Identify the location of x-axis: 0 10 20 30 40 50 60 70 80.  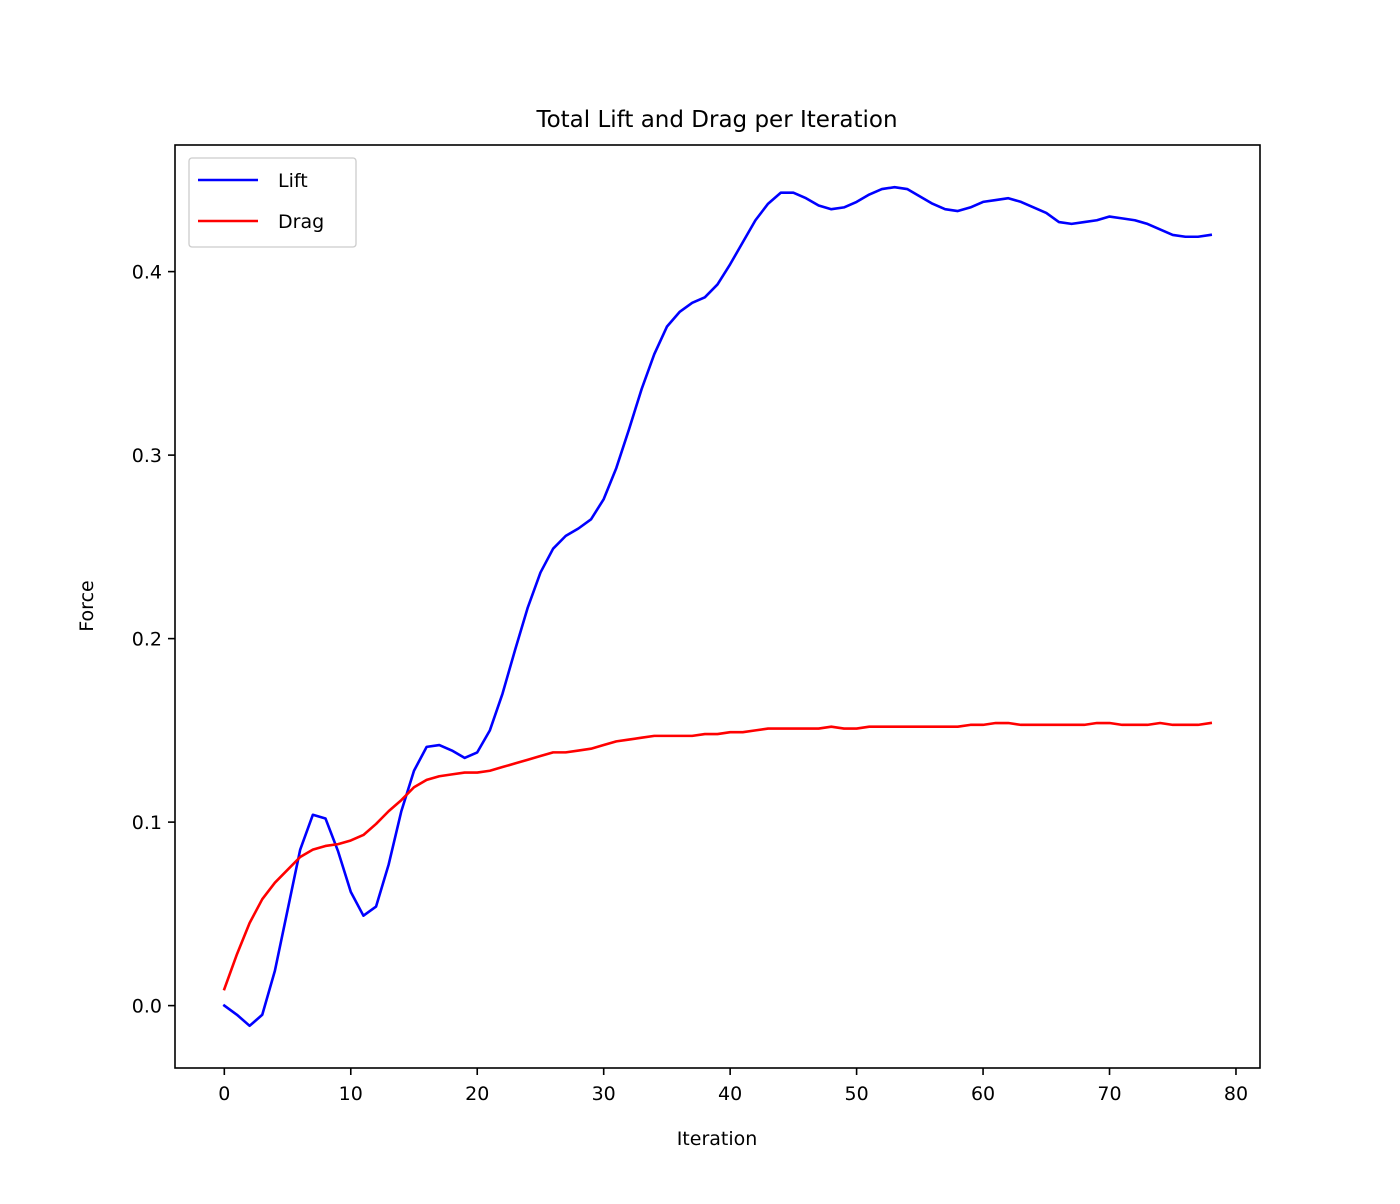
(733, 1086).